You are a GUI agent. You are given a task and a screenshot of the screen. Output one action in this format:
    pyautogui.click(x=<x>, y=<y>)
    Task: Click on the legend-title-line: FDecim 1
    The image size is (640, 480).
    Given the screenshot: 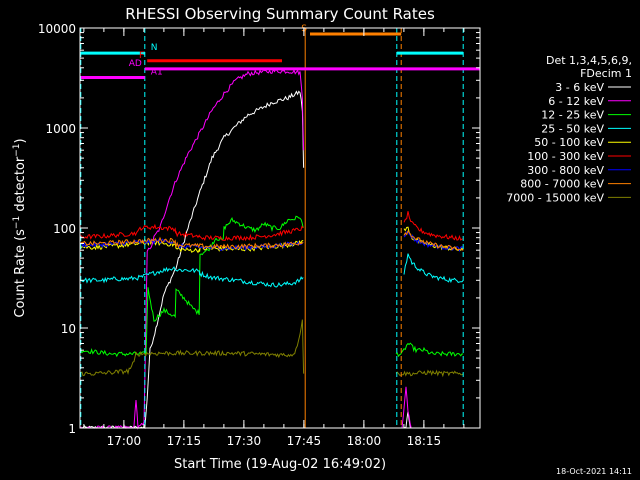 What is the action you would take?
    pyautogui.click(x=606, y=73)
    